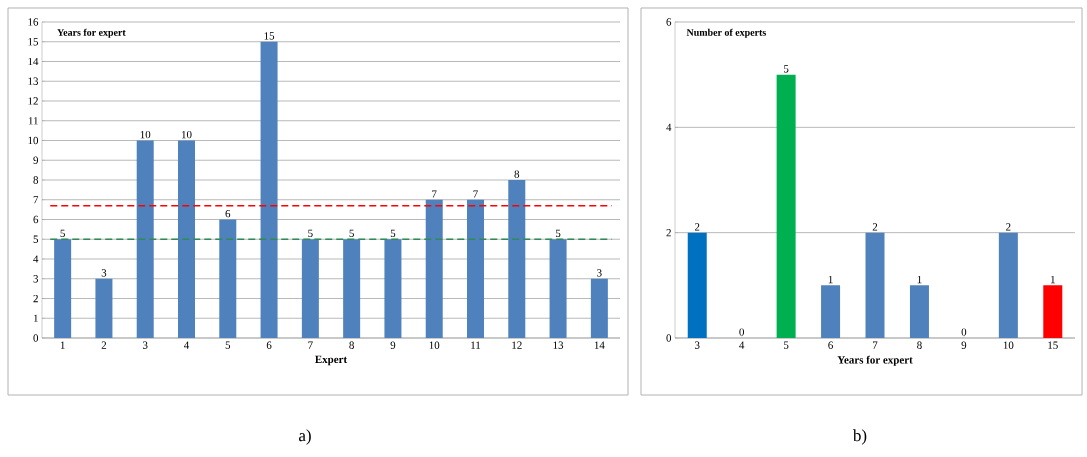 The height and width of the screenshot is (457, 1087). Describe the element at coordinates (1053, 345) in the screenshot. I see `x-tick-label: 15` at that location.